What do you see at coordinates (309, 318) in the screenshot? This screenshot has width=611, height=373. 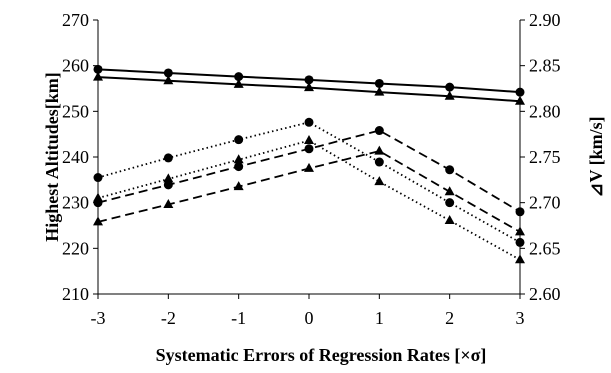 I see `x-tick-label: 0` at bounding box center [309, 318].